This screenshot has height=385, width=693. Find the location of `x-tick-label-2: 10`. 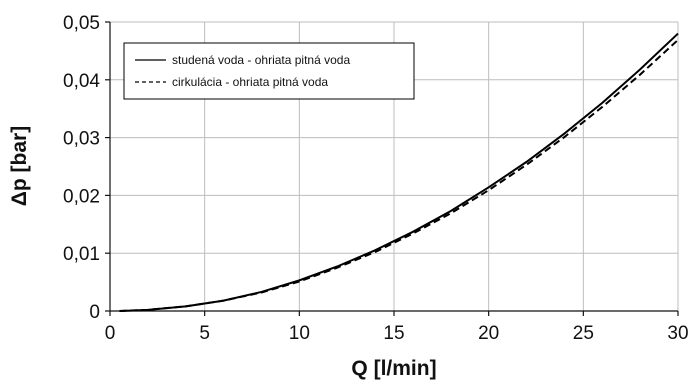

x-tick-label-2: 10 is located at coordinates (299, 333).